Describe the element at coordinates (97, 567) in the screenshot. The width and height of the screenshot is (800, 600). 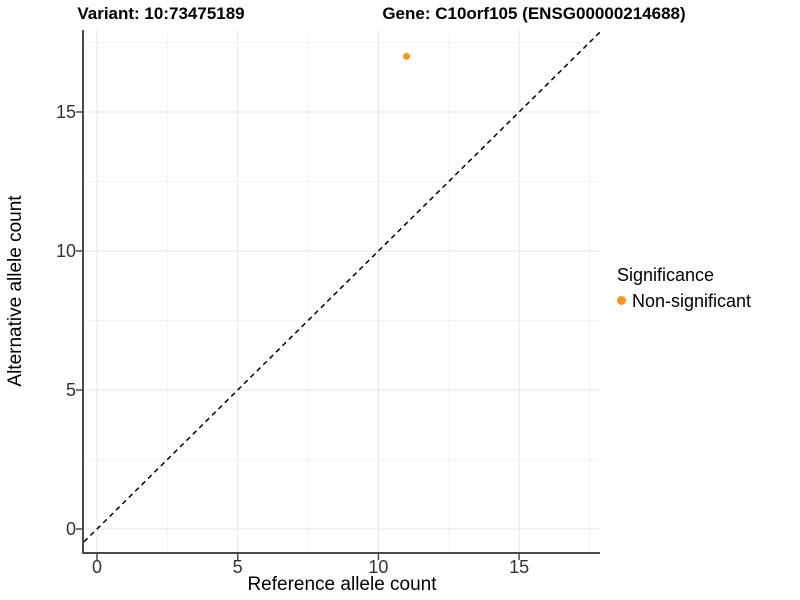
I see `x-tick-label: 0` at that location.